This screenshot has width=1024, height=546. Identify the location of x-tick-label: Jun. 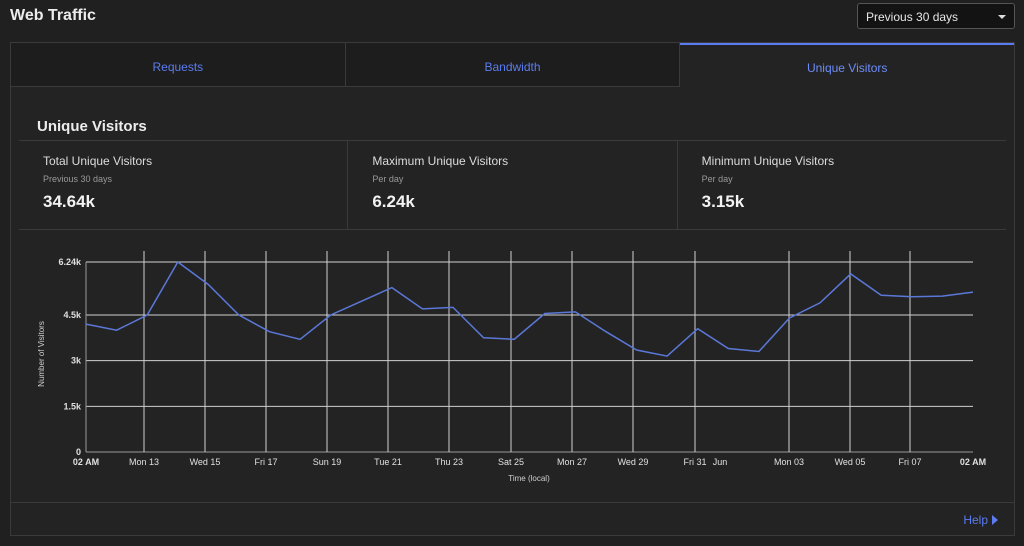
(720, 462).